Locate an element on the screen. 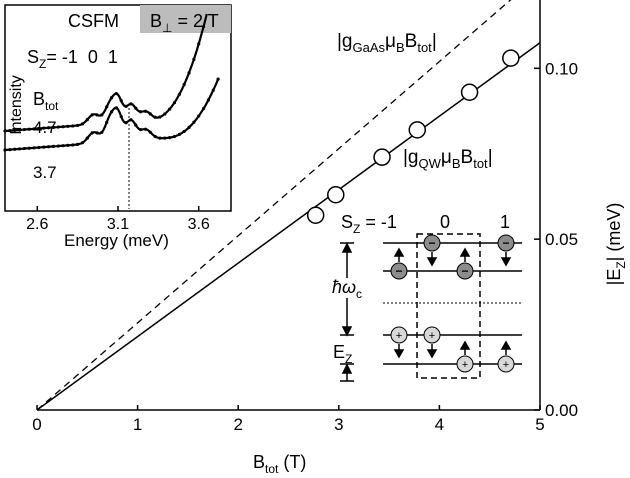  level-diagram: SZ = -1 0 1 − − − − + is located at coordinates (427, 297).